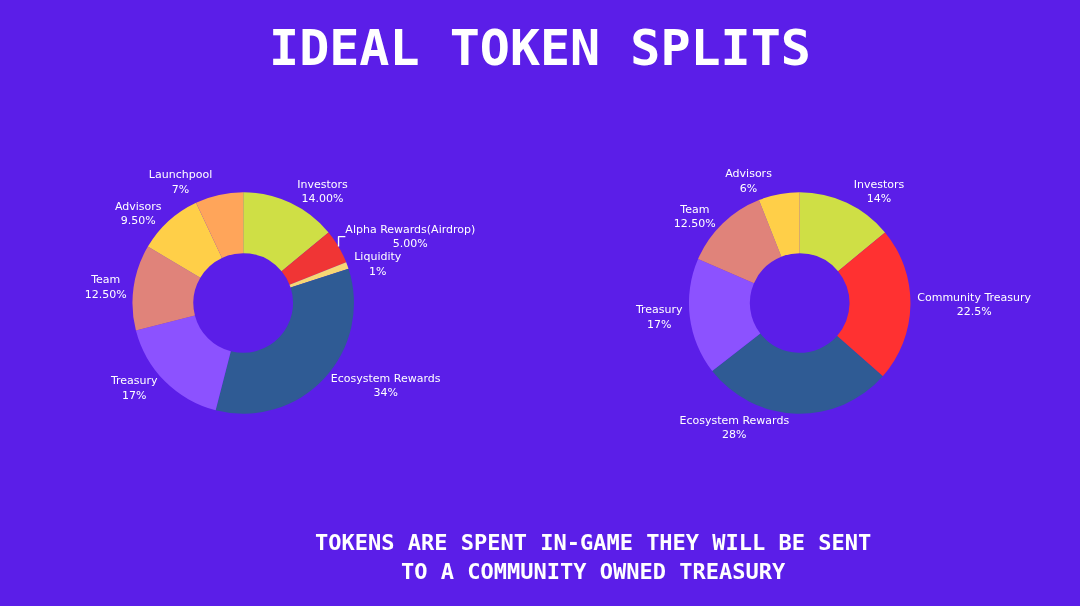 Image resolution: width=1080 pixels, height=606 pixels. Describe the element at coordinates (378, 257) in the screenshot. I see `slice-label: Liquidity` at that location.